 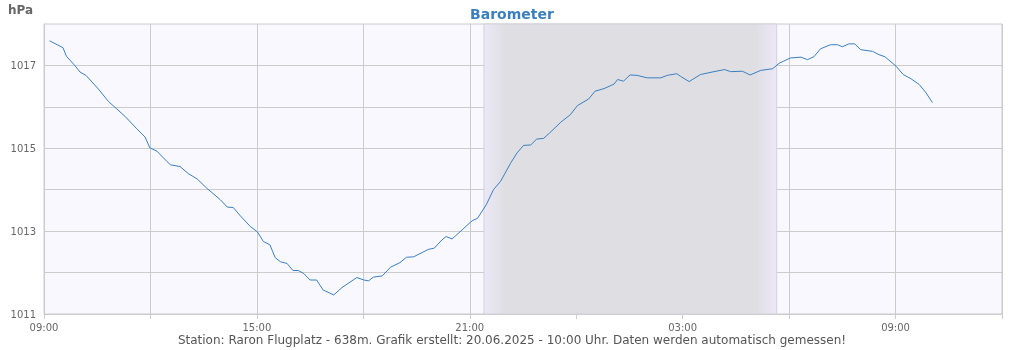 I want to click on y-tick-label: 1013, so click(x=23, y=231).